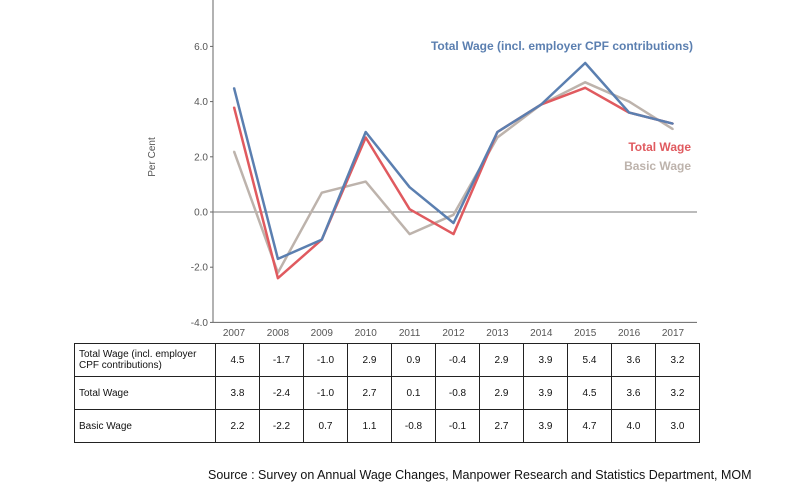  Describe the element at coordinates (410, 333) in the screenshot. I see `x-tick-label: 2011` at that location.